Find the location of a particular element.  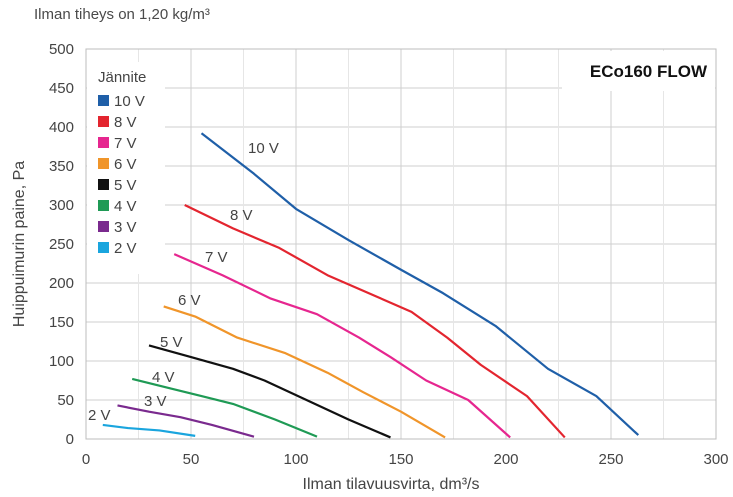

x-tick-label: 250 is located at coordinates (610, 459).